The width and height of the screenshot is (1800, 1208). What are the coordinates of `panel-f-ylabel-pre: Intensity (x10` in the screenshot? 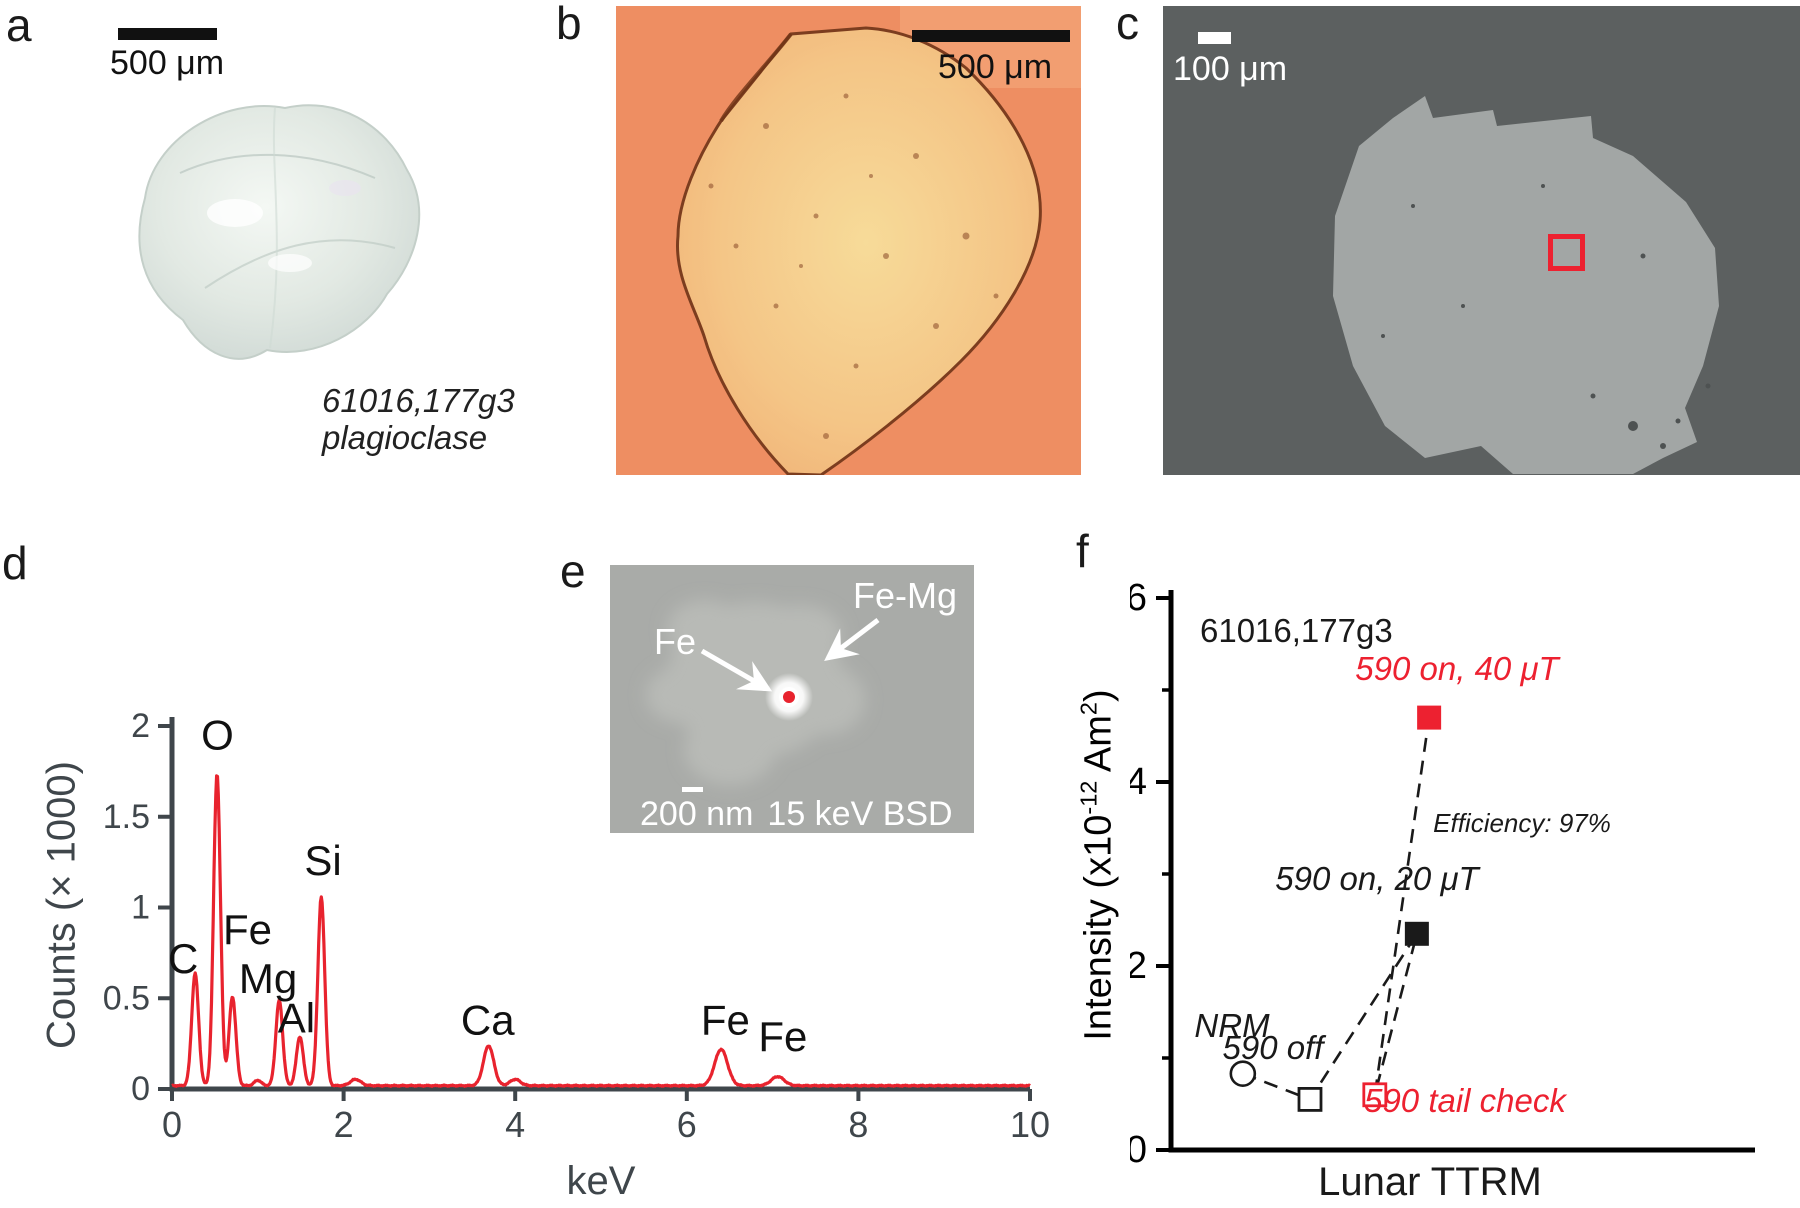 It's located at (1098, 927).